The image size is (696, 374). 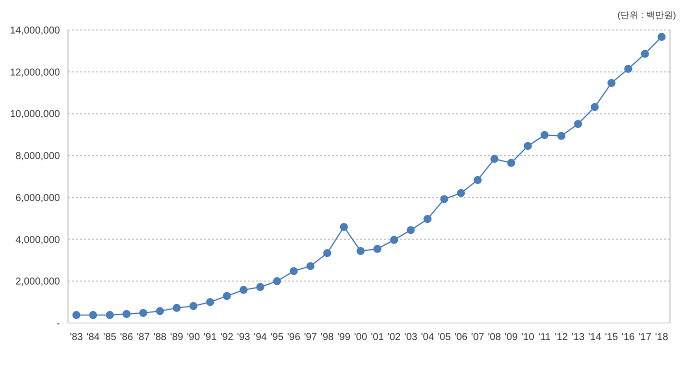 I want to click on x-tick-label: '94, so click(x=261, y=337).